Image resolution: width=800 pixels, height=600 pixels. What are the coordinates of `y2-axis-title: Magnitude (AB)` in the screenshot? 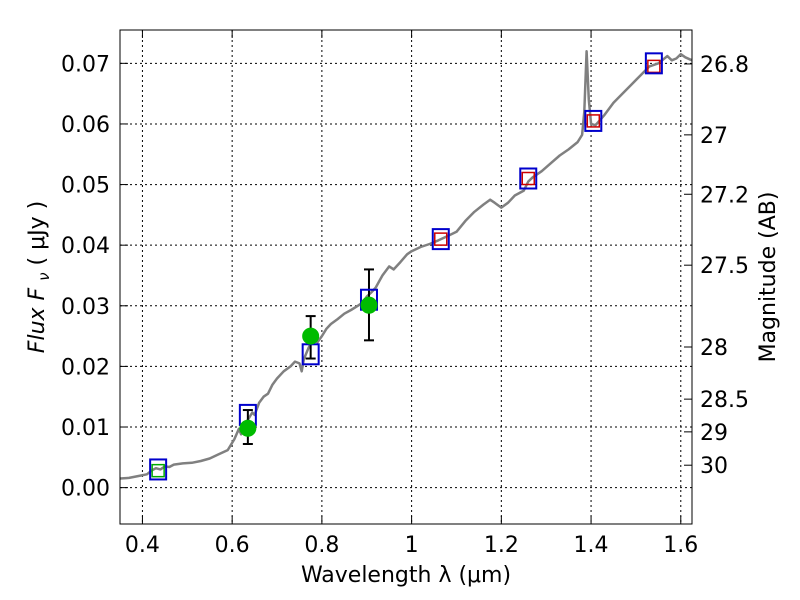 It's located at (768, 277).